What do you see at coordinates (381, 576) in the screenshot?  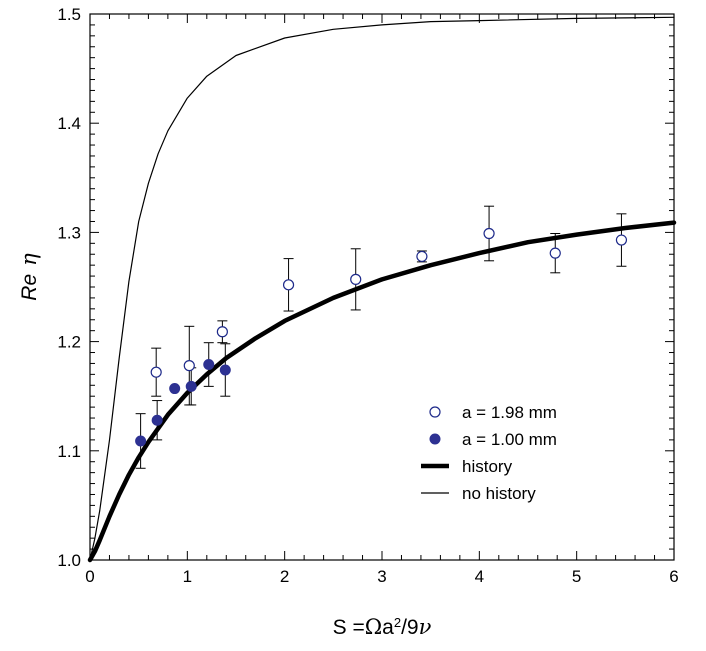 I see `x-tick-label: 3` at bounding box center [381, 576].